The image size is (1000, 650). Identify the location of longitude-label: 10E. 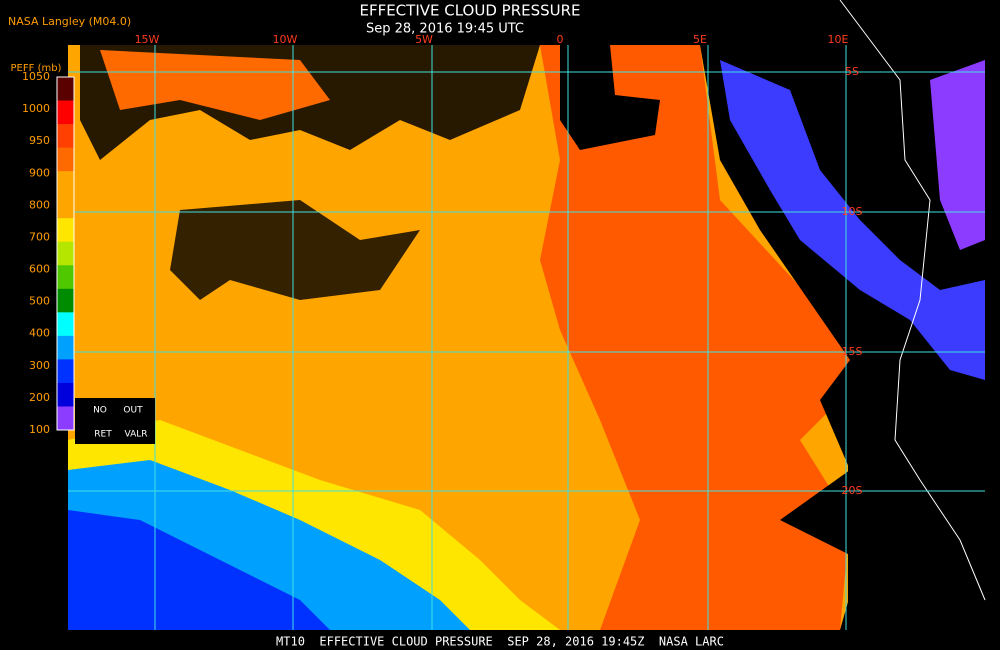
(838, 39).